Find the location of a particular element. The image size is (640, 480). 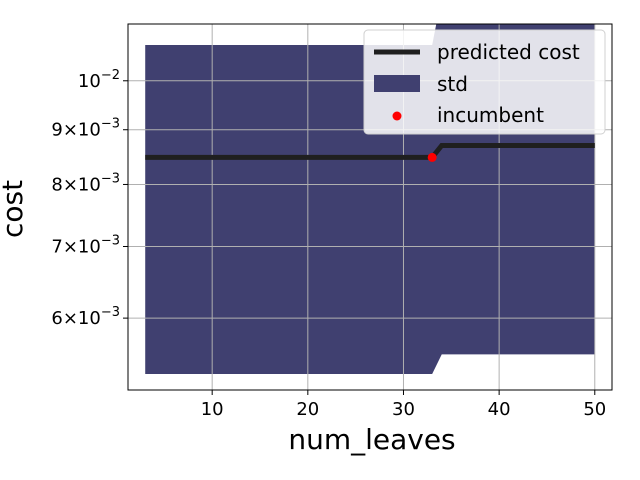

legend-frame is located at coordinates (484, 82).